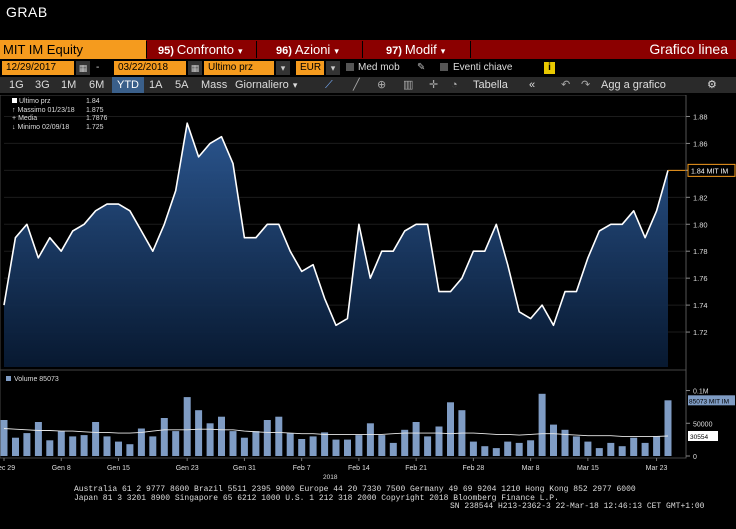  I want to click on line-chart-icon: ⟋, so click(329, 85).